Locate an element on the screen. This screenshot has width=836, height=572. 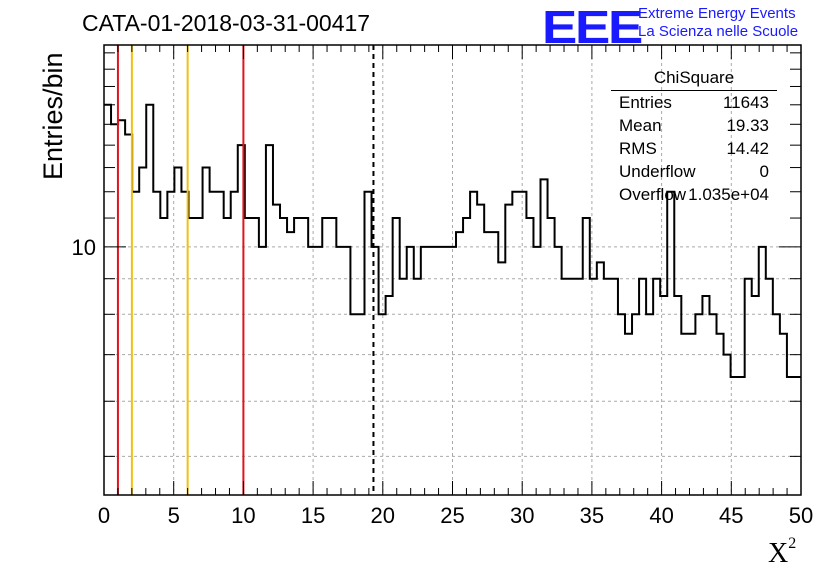
x-tick-label: 20 is located at coordinates (383, 515).